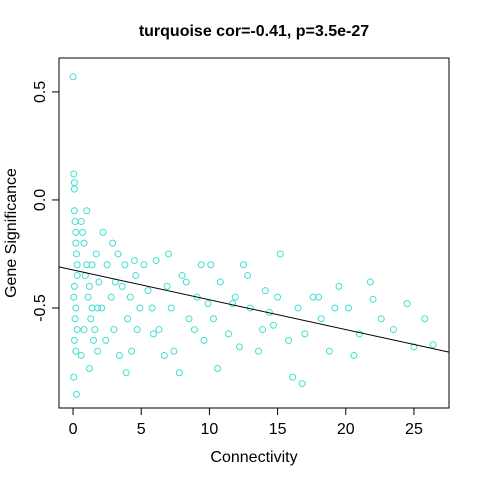 The height and width of the screenshot is (480, 480). What do you see at coordinates (414, 429) in the screenshot?
I see `x-tick-label: 25` at bounding box center [414, 429].